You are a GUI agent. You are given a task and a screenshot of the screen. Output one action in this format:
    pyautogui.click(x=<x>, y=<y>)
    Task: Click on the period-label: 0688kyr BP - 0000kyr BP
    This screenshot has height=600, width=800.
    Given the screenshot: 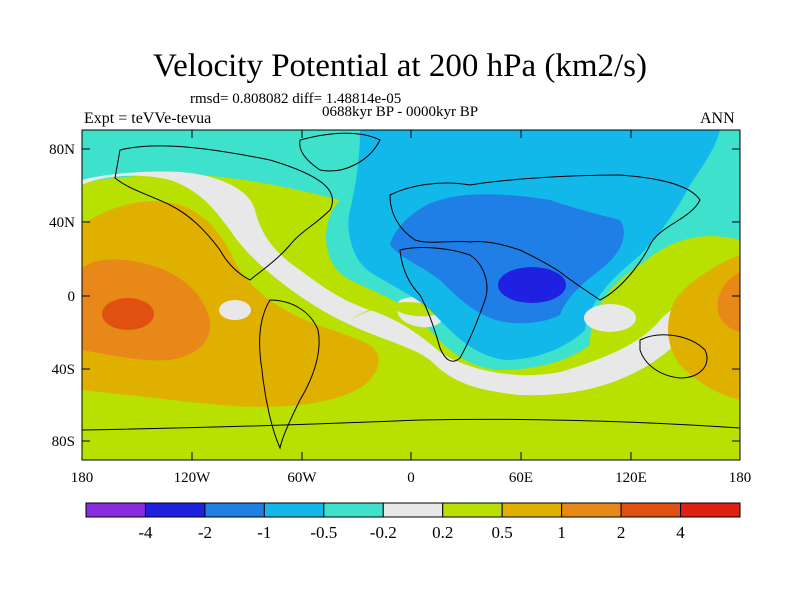 What is the action you would take?
    pyautogui.click(x=400, y=112)
    